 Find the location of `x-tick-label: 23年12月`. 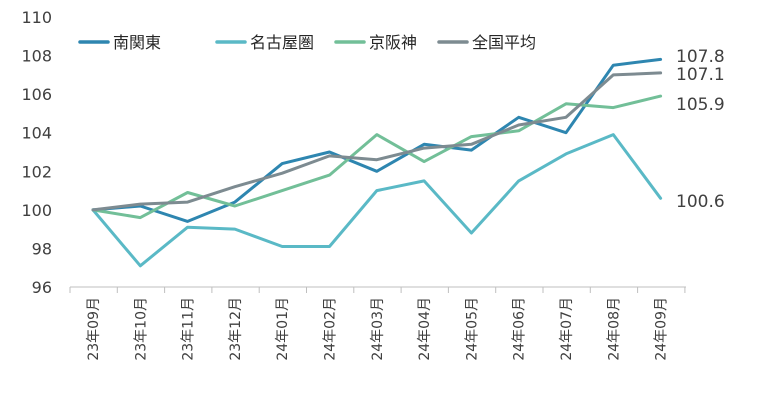

x-tick-label: 23年12月 is located at coordinates (236, 329).